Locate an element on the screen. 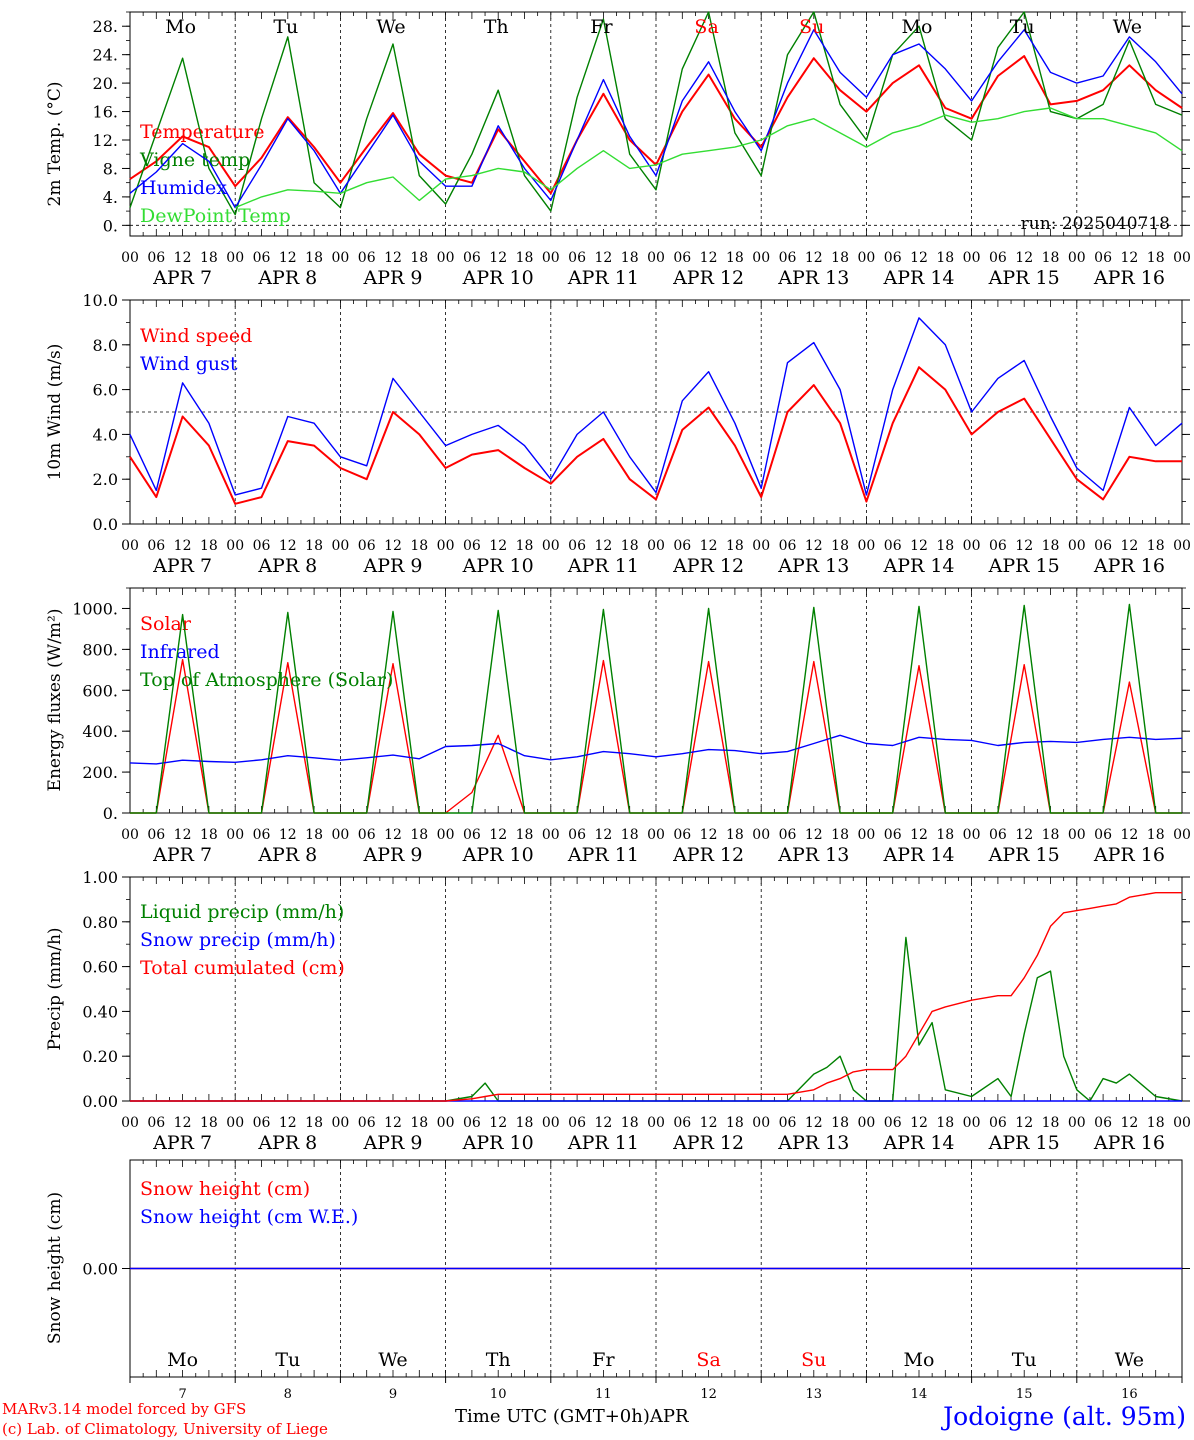 The image size is (1194, 1440). time-axis-label: Time UTC (GMT+0h)APR is located at coordinates (572, 1416).